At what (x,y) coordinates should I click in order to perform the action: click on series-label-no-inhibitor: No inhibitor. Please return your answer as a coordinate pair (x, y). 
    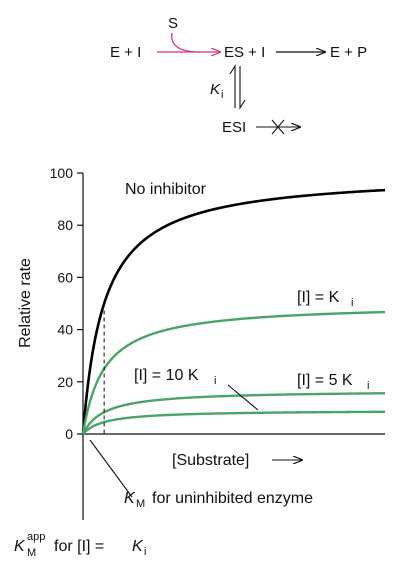
    Looking at the image, I should click on (166, 189).